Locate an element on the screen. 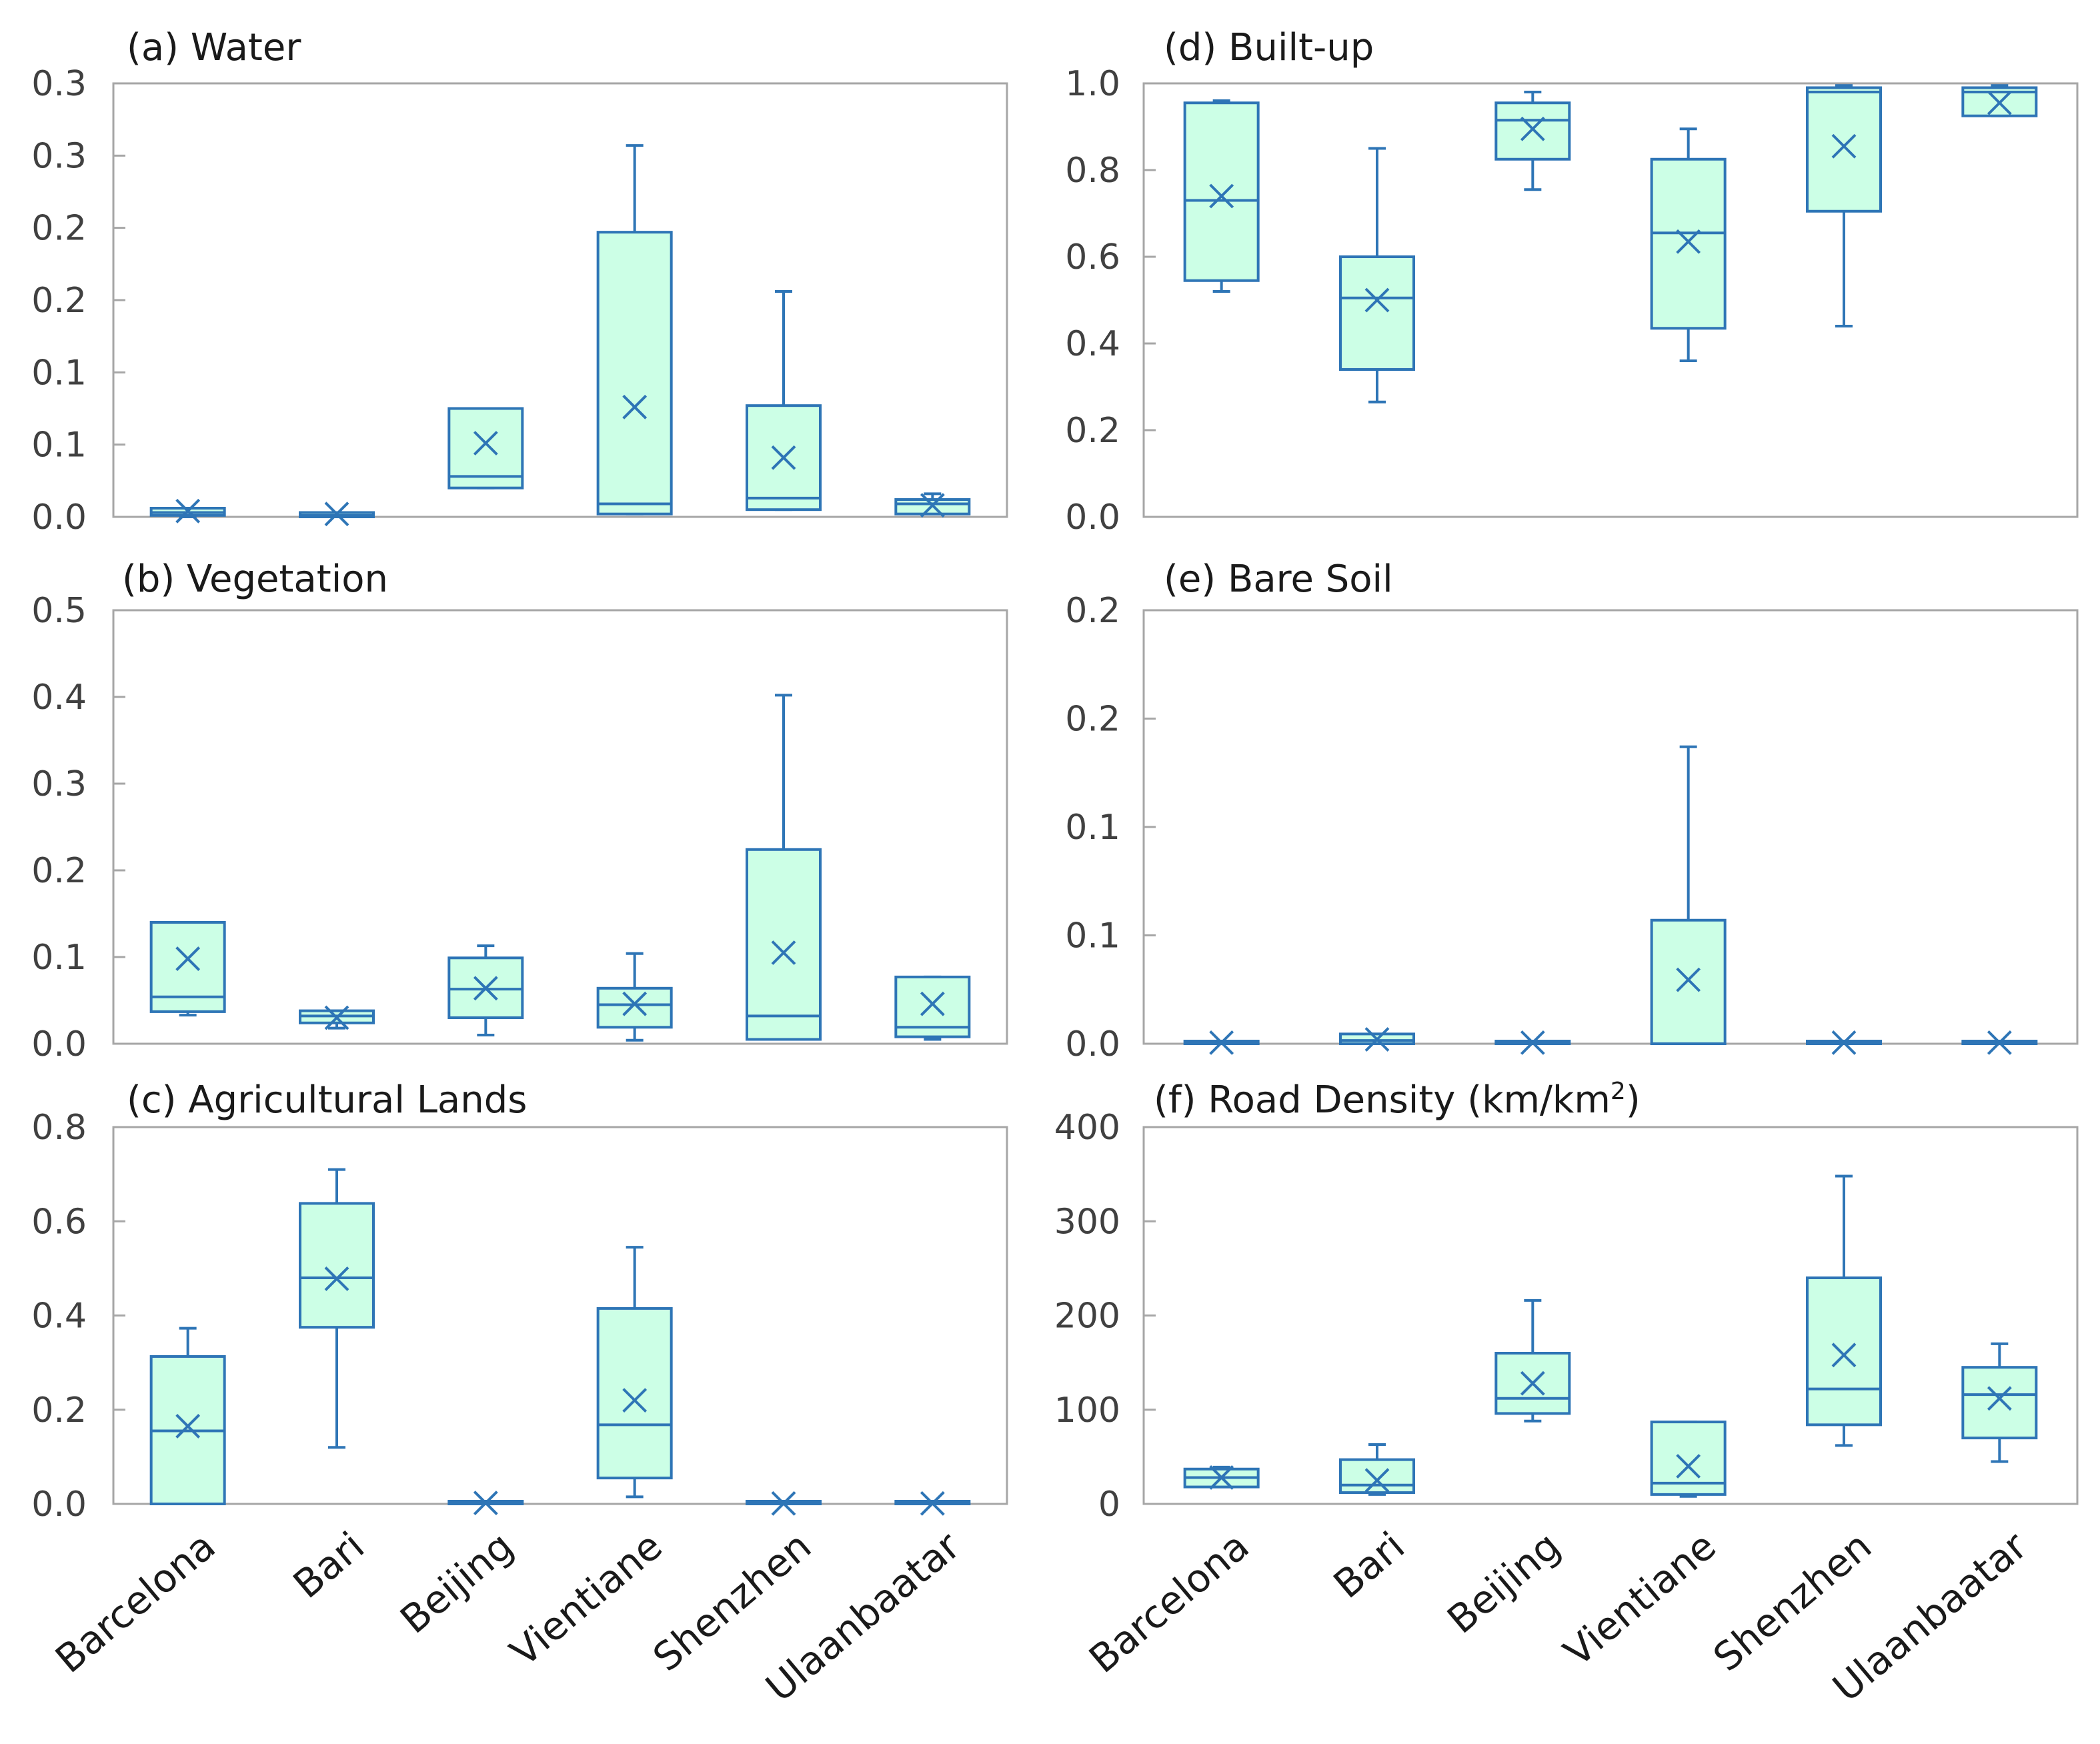 The height and width of the screenshot is (1744, 2100). box-road-shenzhen is located at coordinates (1844, 1310).